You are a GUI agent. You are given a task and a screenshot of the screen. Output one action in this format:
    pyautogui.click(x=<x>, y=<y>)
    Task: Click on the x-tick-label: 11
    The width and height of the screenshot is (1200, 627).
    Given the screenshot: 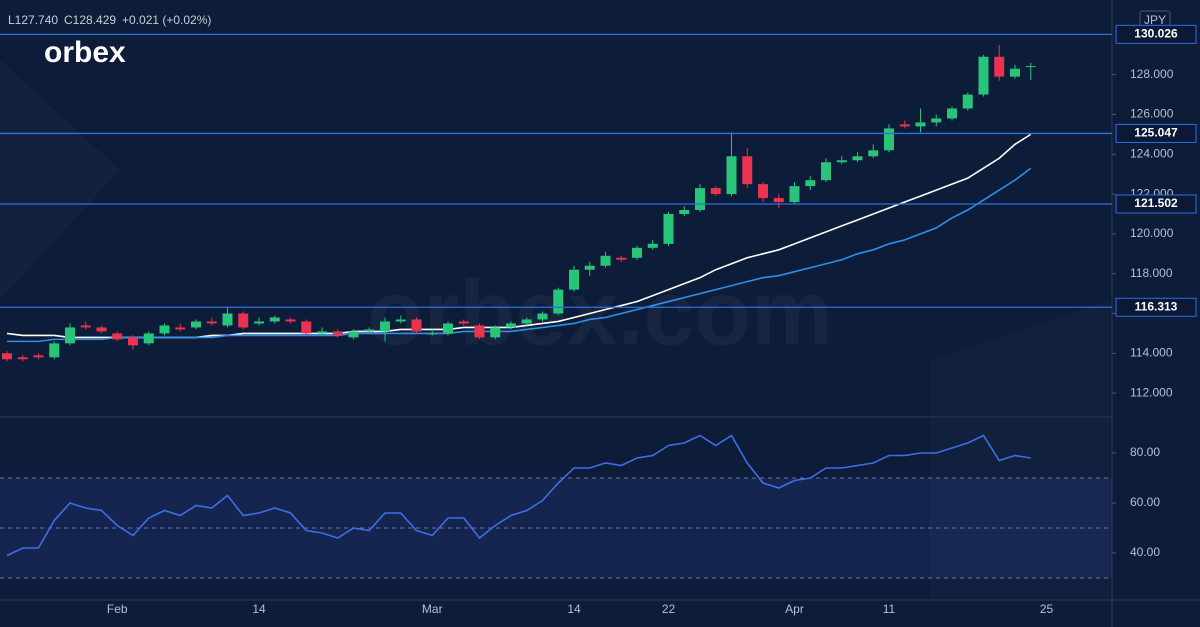 What is the action you would take?
    pyautogui.click(x=889, y=609)
    